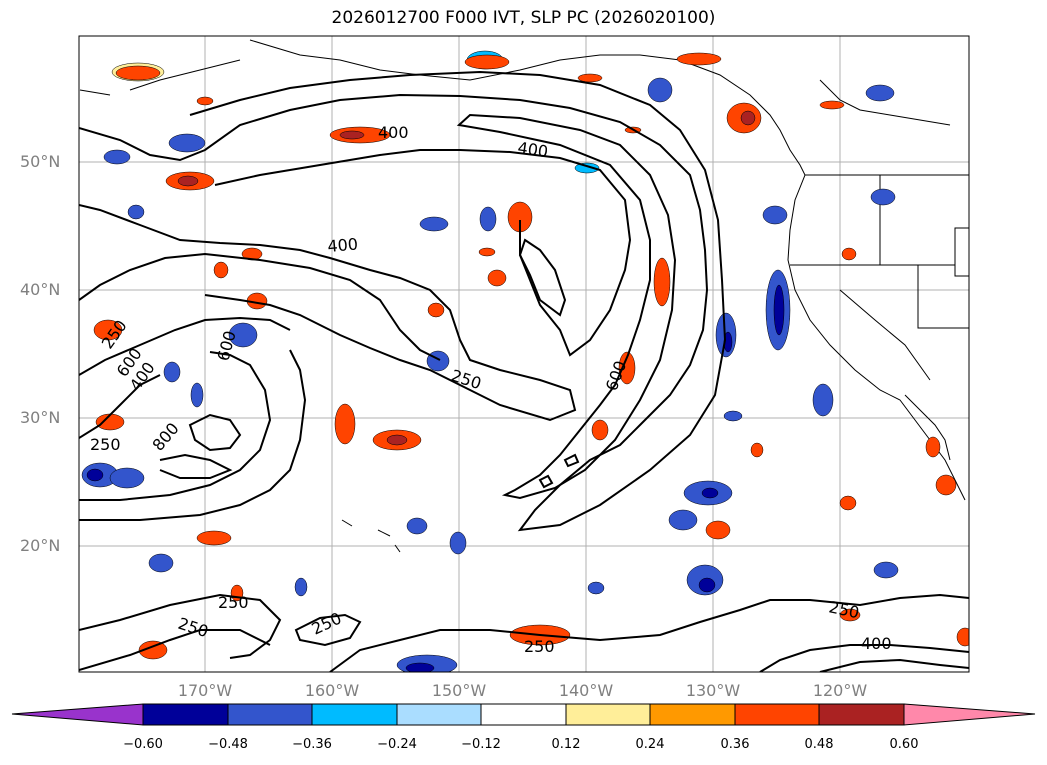 Image resolution: width=1047 pixels, height=765 pixels. I want to click on colorbar-extend-high, so click(969, 714).